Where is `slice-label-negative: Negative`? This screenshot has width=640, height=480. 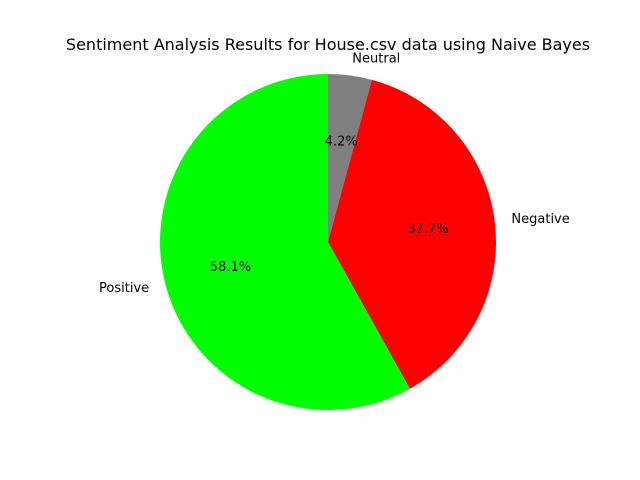
slice-label-negative: Negative is located at coordinates (540, 219).